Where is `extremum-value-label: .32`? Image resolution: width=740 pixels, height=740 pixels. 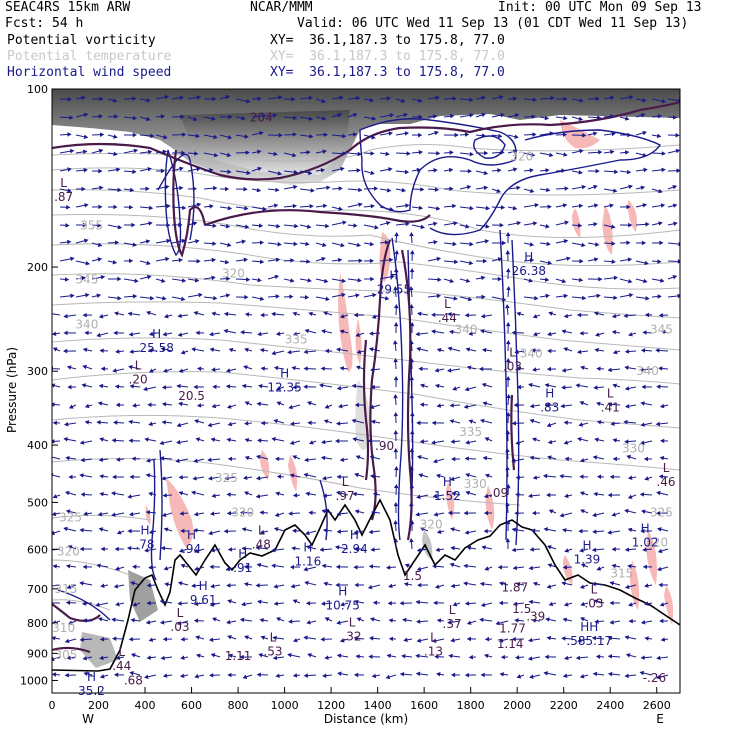
extremum-value-label: .32 is located at coordinates (351, 637).